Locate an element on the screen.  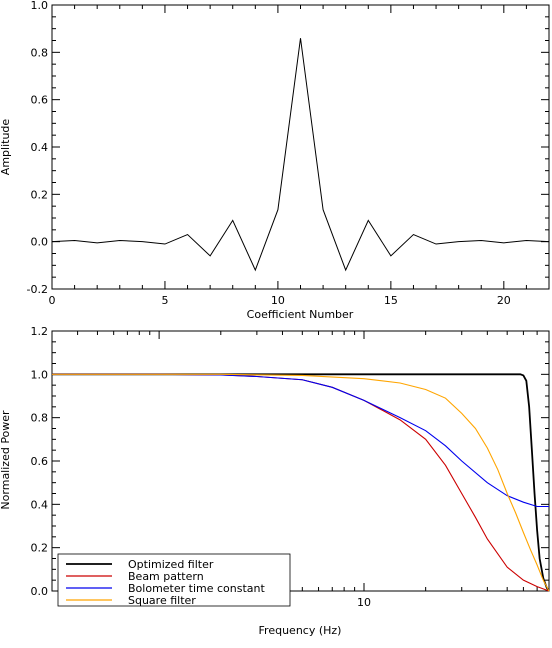
amplitude-x-tick-label: 5 is located at coordinates (164, 300).